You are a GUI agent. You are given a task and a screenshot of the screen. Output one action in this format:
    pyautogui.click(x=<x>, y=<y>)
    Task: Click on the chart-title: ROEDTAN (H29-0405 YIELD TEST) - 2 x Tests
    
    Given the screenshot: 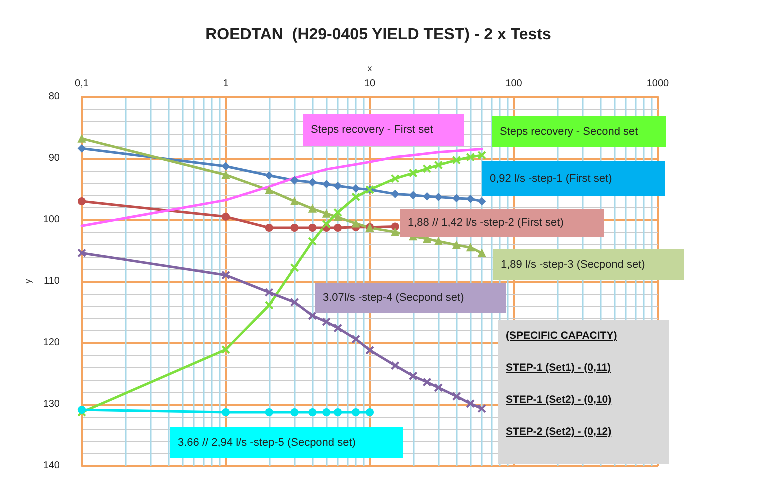 What is the action you would take?
    pyautogui.click(x=379, y=35)
    